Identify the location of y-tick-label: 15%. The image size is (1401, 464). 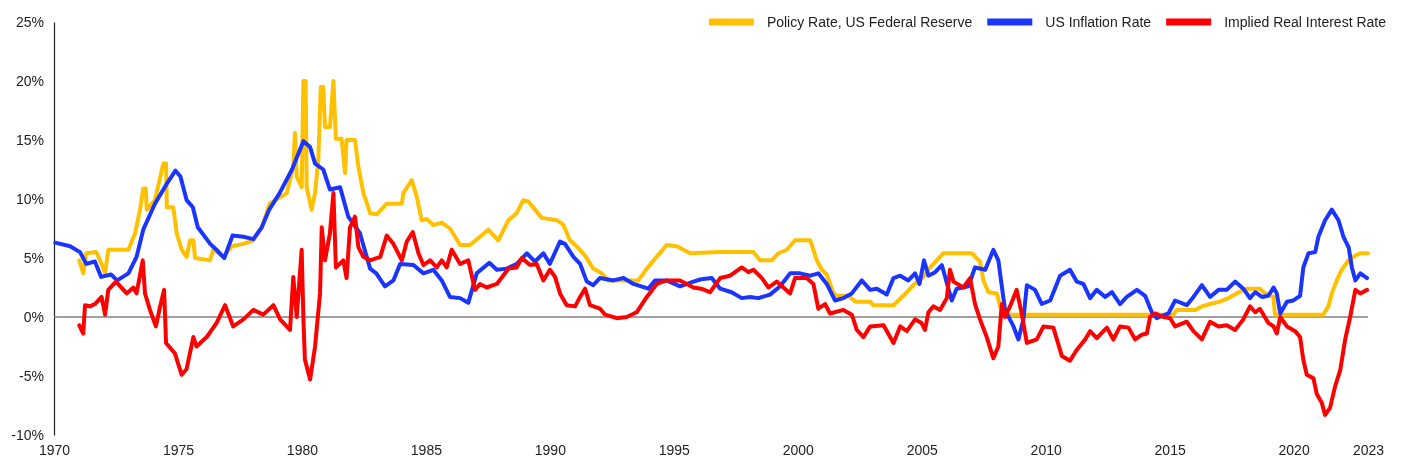
(29, 139).